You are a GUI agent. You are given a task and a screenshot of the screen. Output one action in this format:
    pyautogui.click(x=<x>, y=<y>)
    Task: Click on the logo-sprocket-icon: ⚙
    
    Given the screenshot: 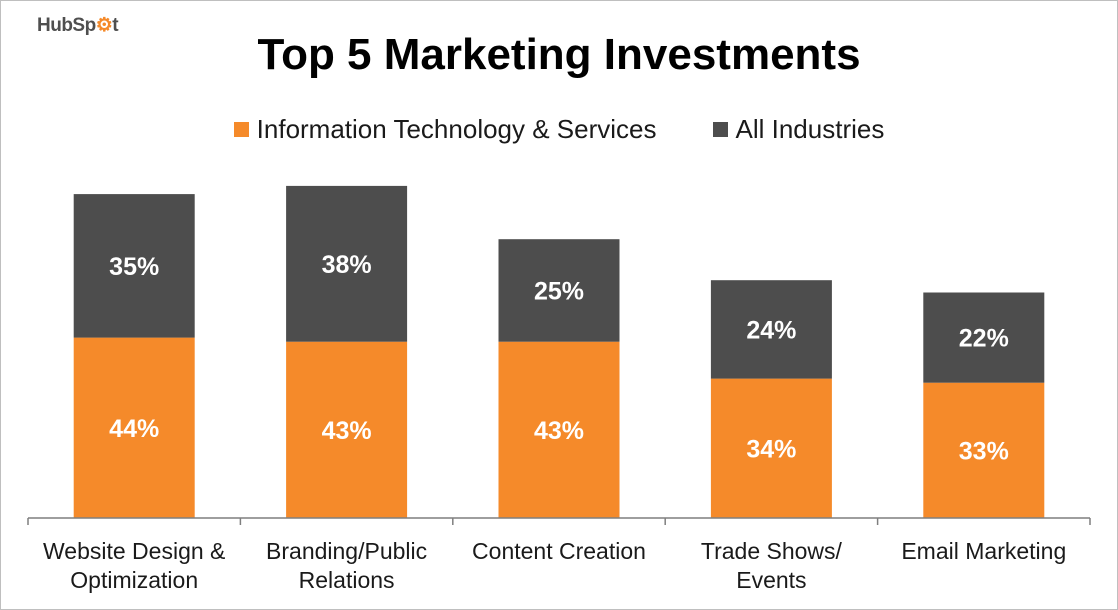 What is the action you would take?
    pyautogui.click(x=104, y=25)
    